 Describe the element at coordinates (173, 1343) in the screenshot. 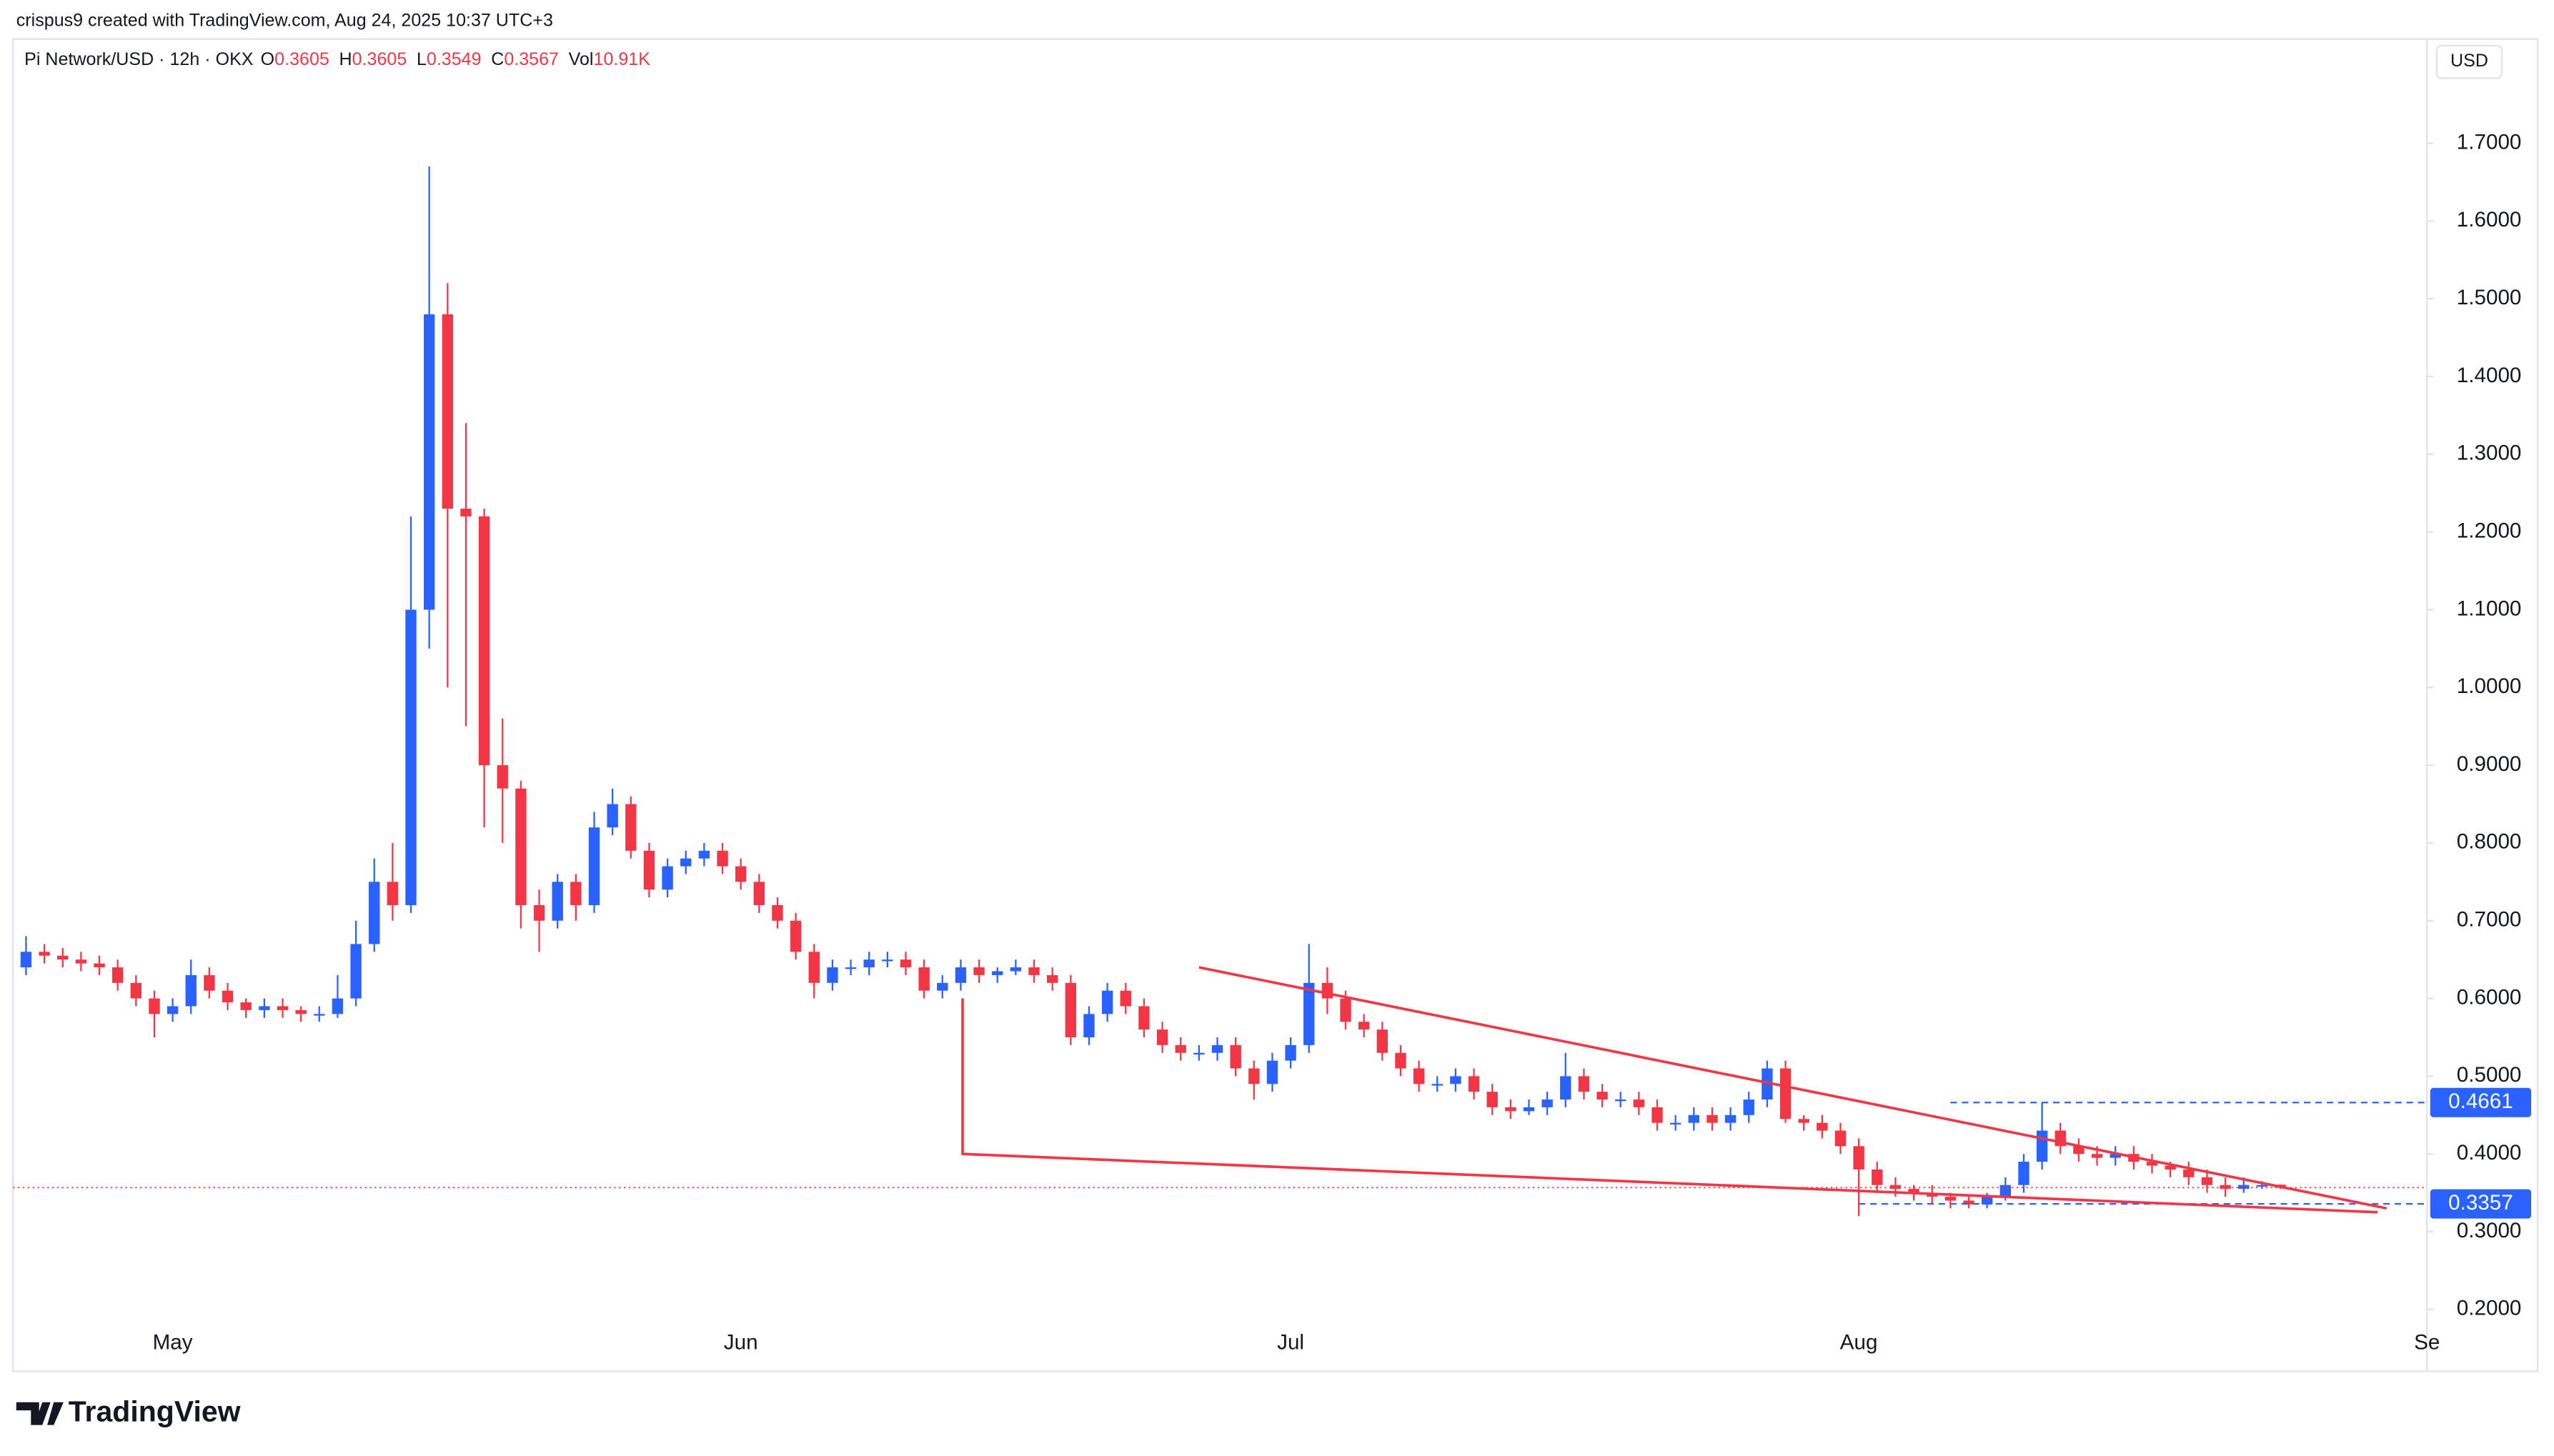

I see `x-tick-label: May` at that location.